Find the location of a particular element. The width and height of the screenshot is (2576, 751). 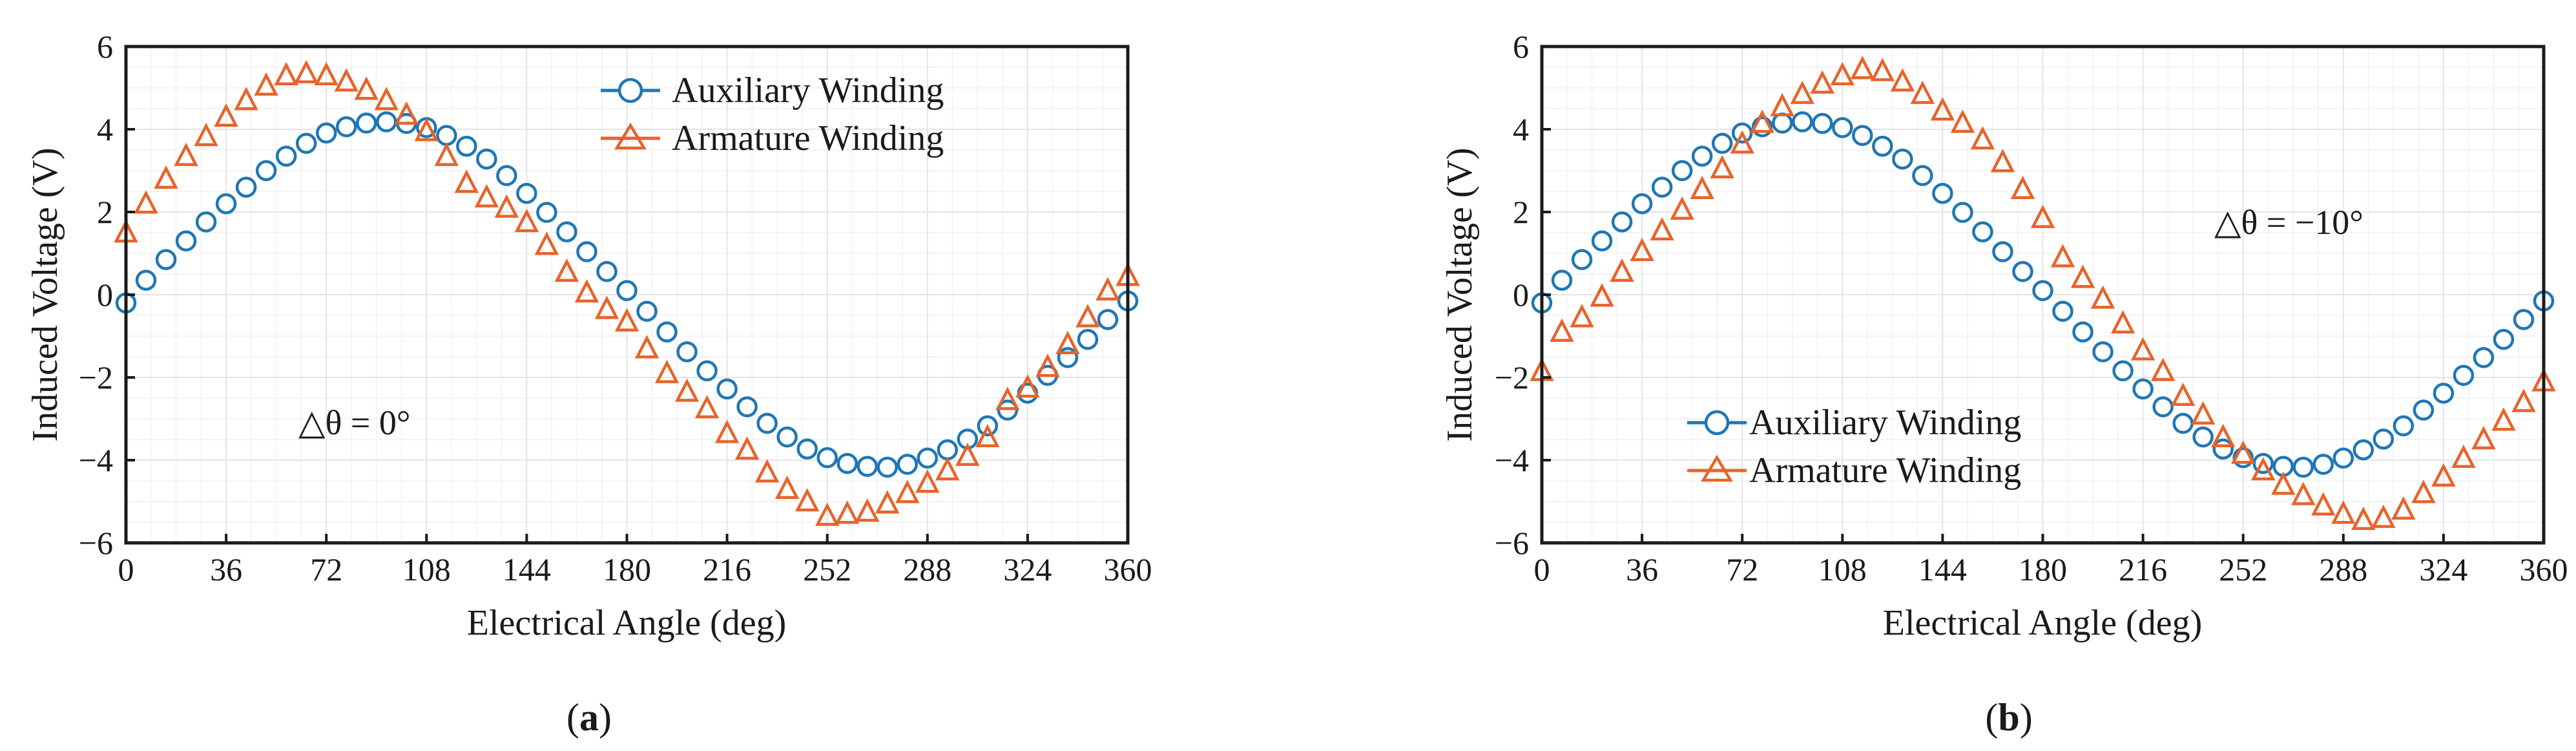

panel-a-x-tick-label: 288 is located at coordinates (927, 569).